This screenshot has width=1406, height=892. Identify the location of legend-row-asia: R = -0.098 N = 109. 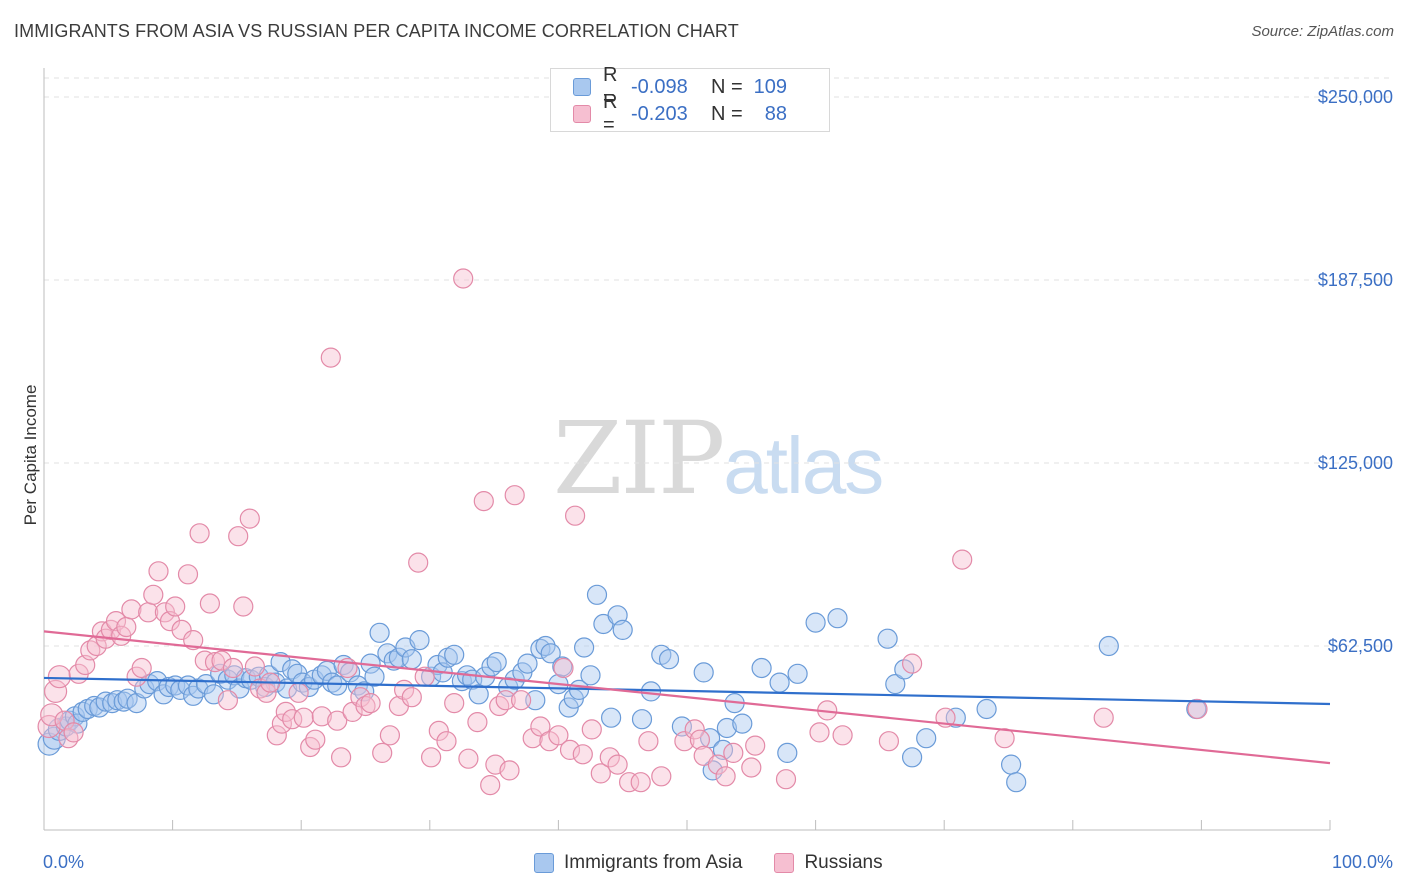
(680, 86).